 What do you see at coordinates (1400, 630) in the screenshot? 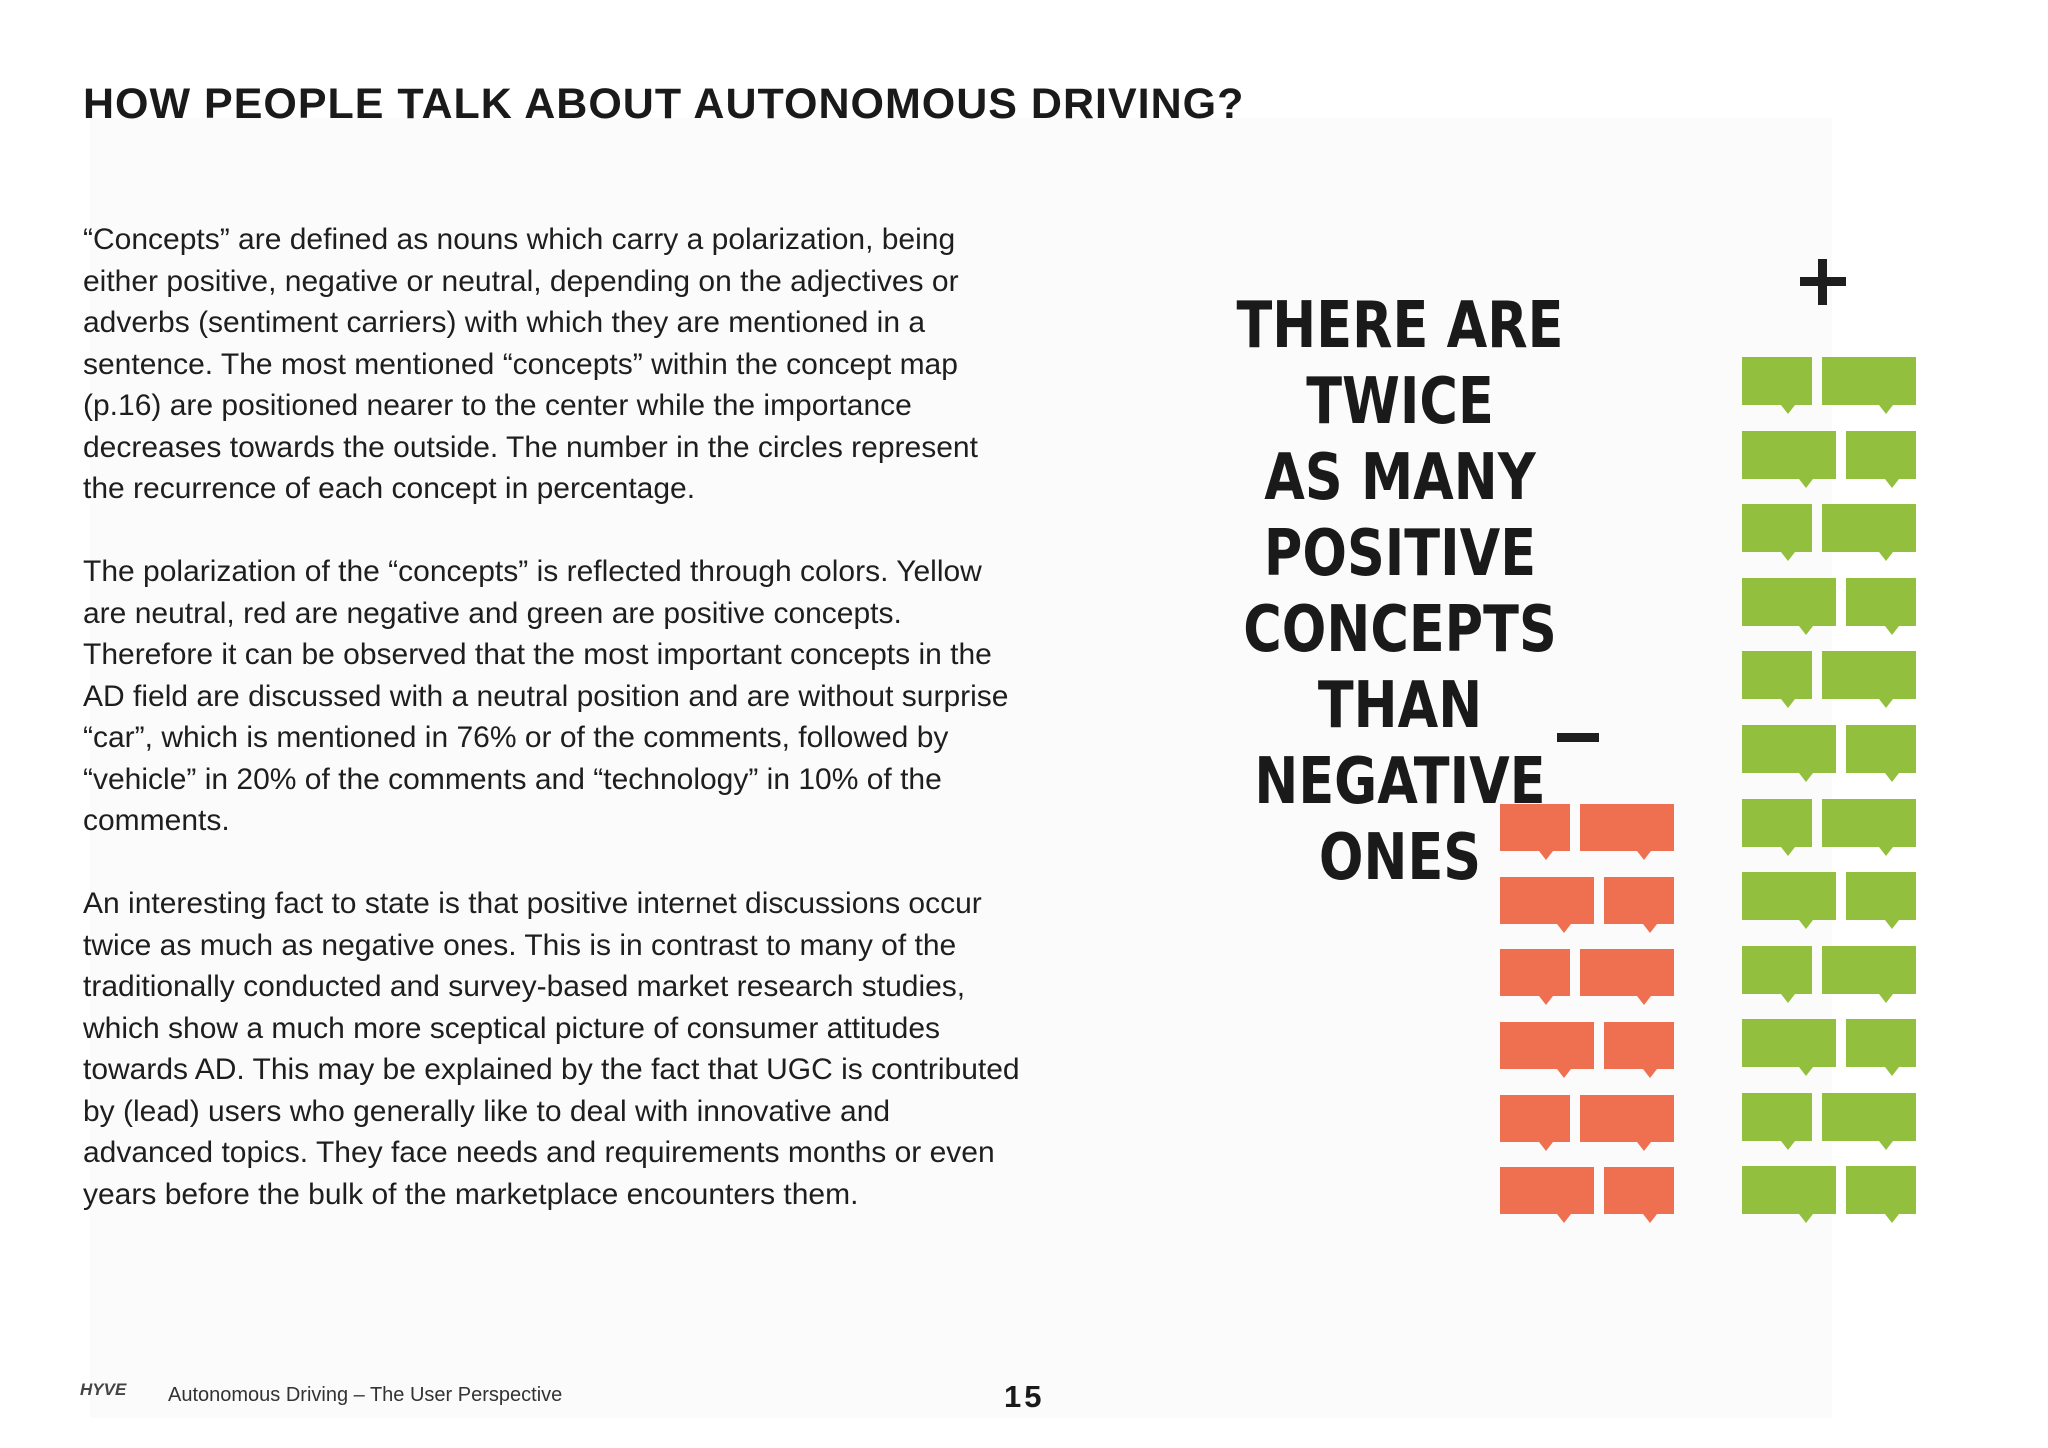
I see `headline-line: CONCEPTS` at bounding box center [1400, 630].